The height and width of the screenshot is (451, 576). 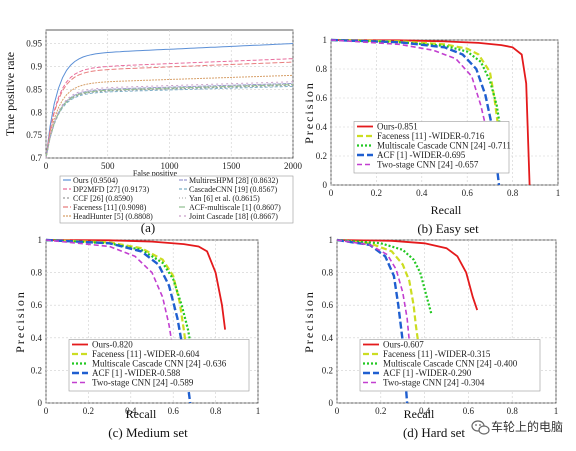 What do you see at coordinates (159, 364) in the screenshot?
I see `legend-entry: Multiscale Cascade CNN [24] -0.636` at bounding box center [159, 364].